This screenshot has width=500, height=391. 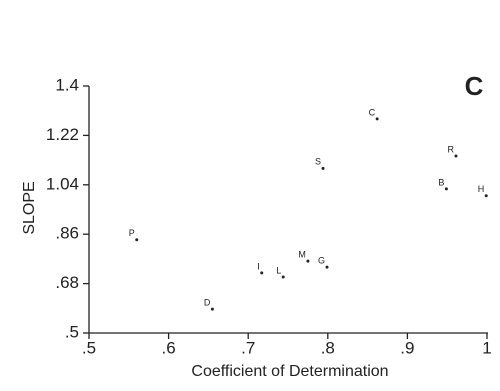 What do you see at coordinates (72, 331) in the screenshot?
I see `y-tick-label: .5` at bounding box center [72, 331].